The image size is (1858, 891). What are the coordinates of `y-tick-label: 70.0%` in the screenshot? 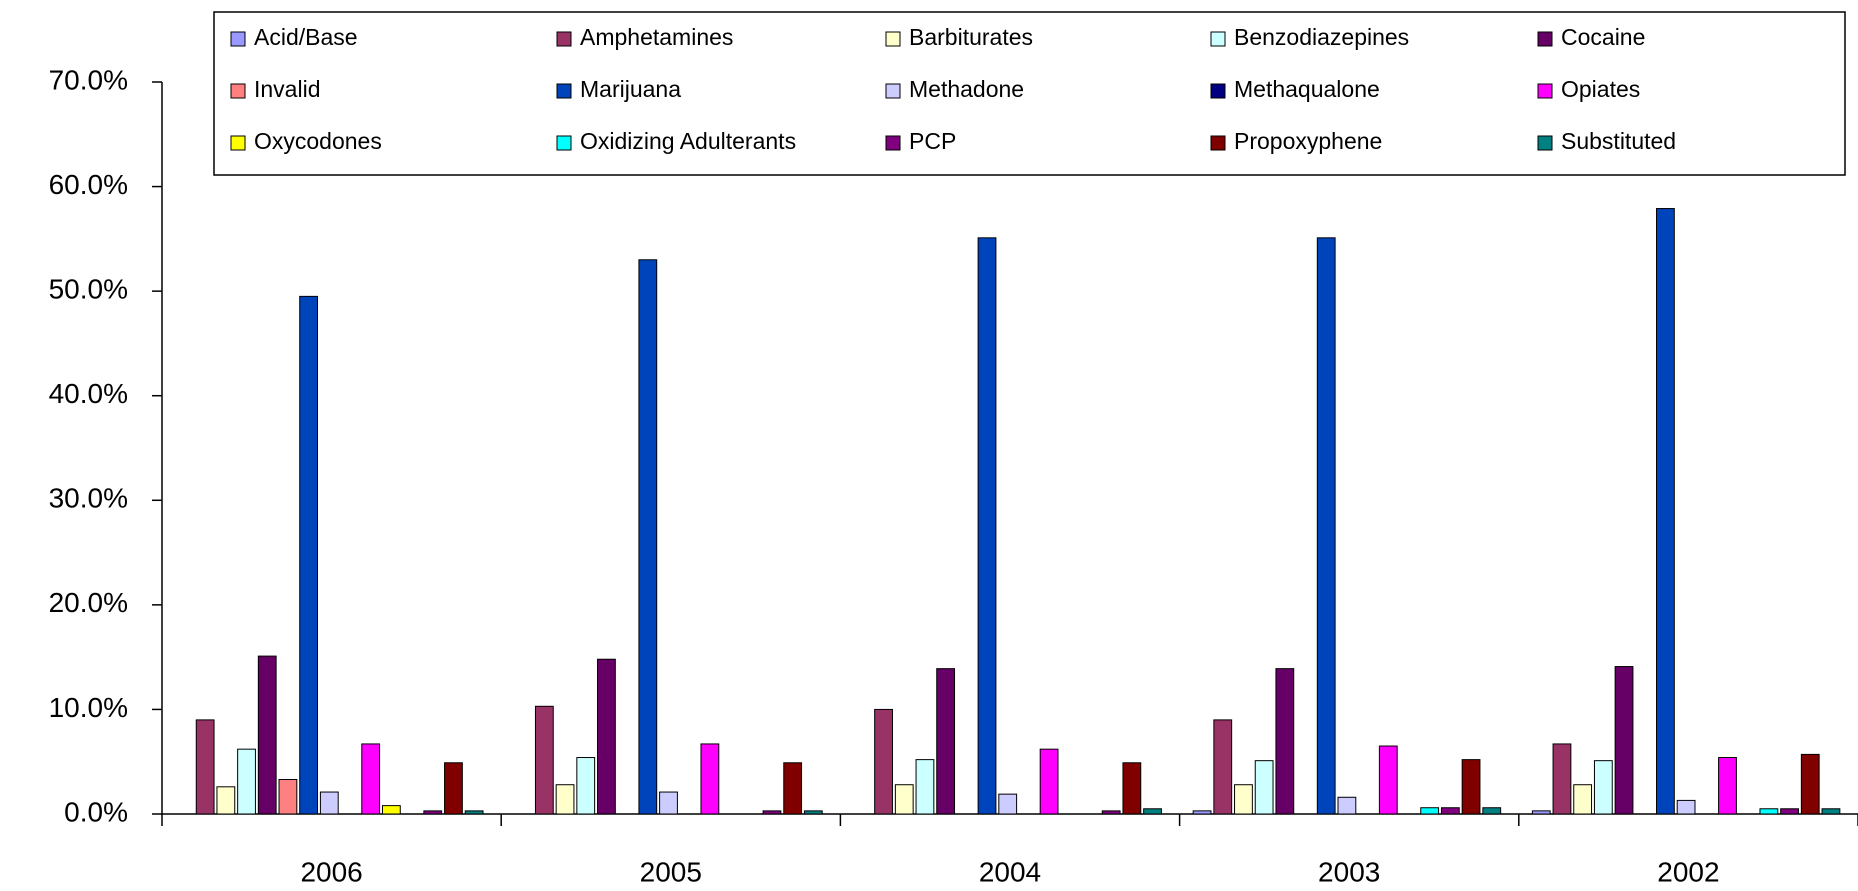 It's located at (88, 79).